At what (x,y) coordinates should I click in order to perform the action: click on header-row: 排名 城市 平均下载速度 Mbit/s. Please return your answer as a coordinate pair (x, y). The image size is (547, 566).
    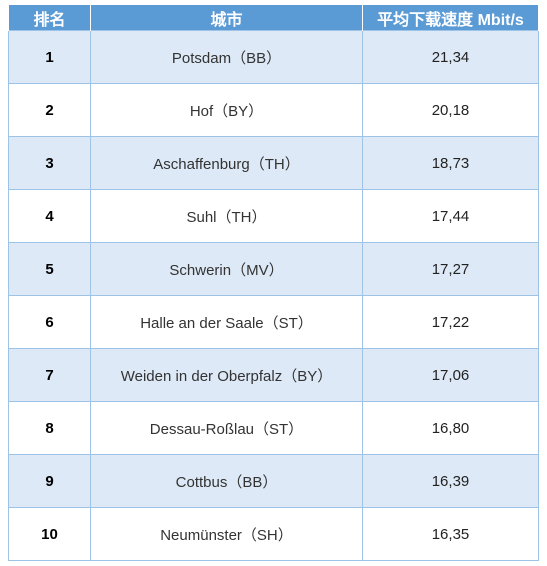
    Looking at the image, I should click on (273, 18).